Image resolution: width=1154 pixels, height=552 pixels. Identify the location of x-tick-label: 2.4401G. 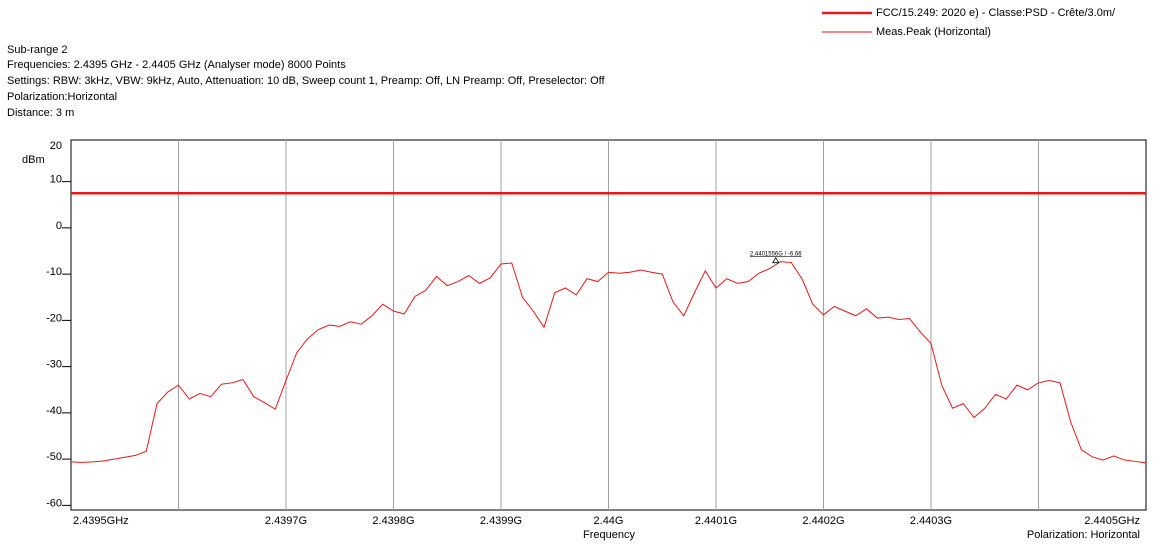
(716, 521).